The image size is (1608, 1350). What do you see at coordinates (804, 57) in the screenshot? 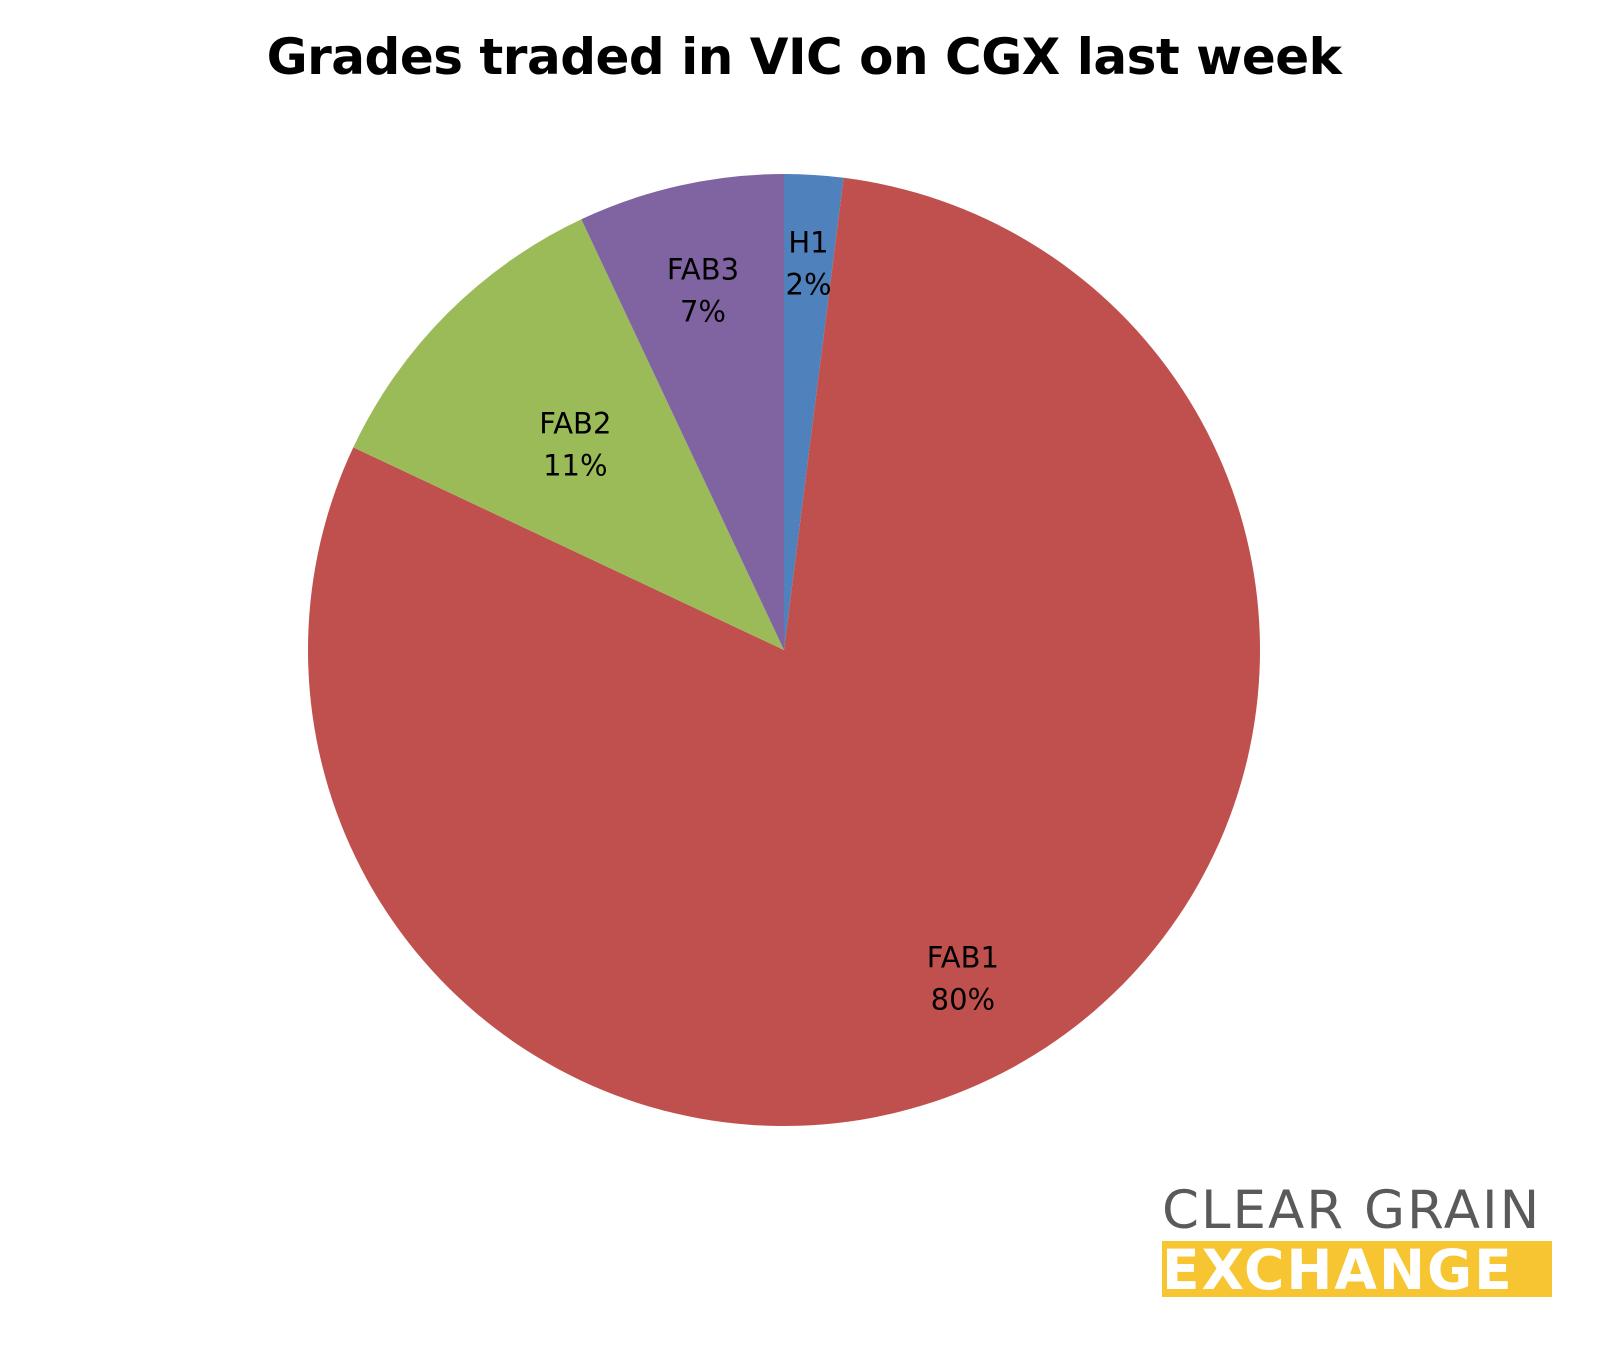
I see `chart-title: Grades traded in VIC on CGX last week` at bounding box center [804, 57].